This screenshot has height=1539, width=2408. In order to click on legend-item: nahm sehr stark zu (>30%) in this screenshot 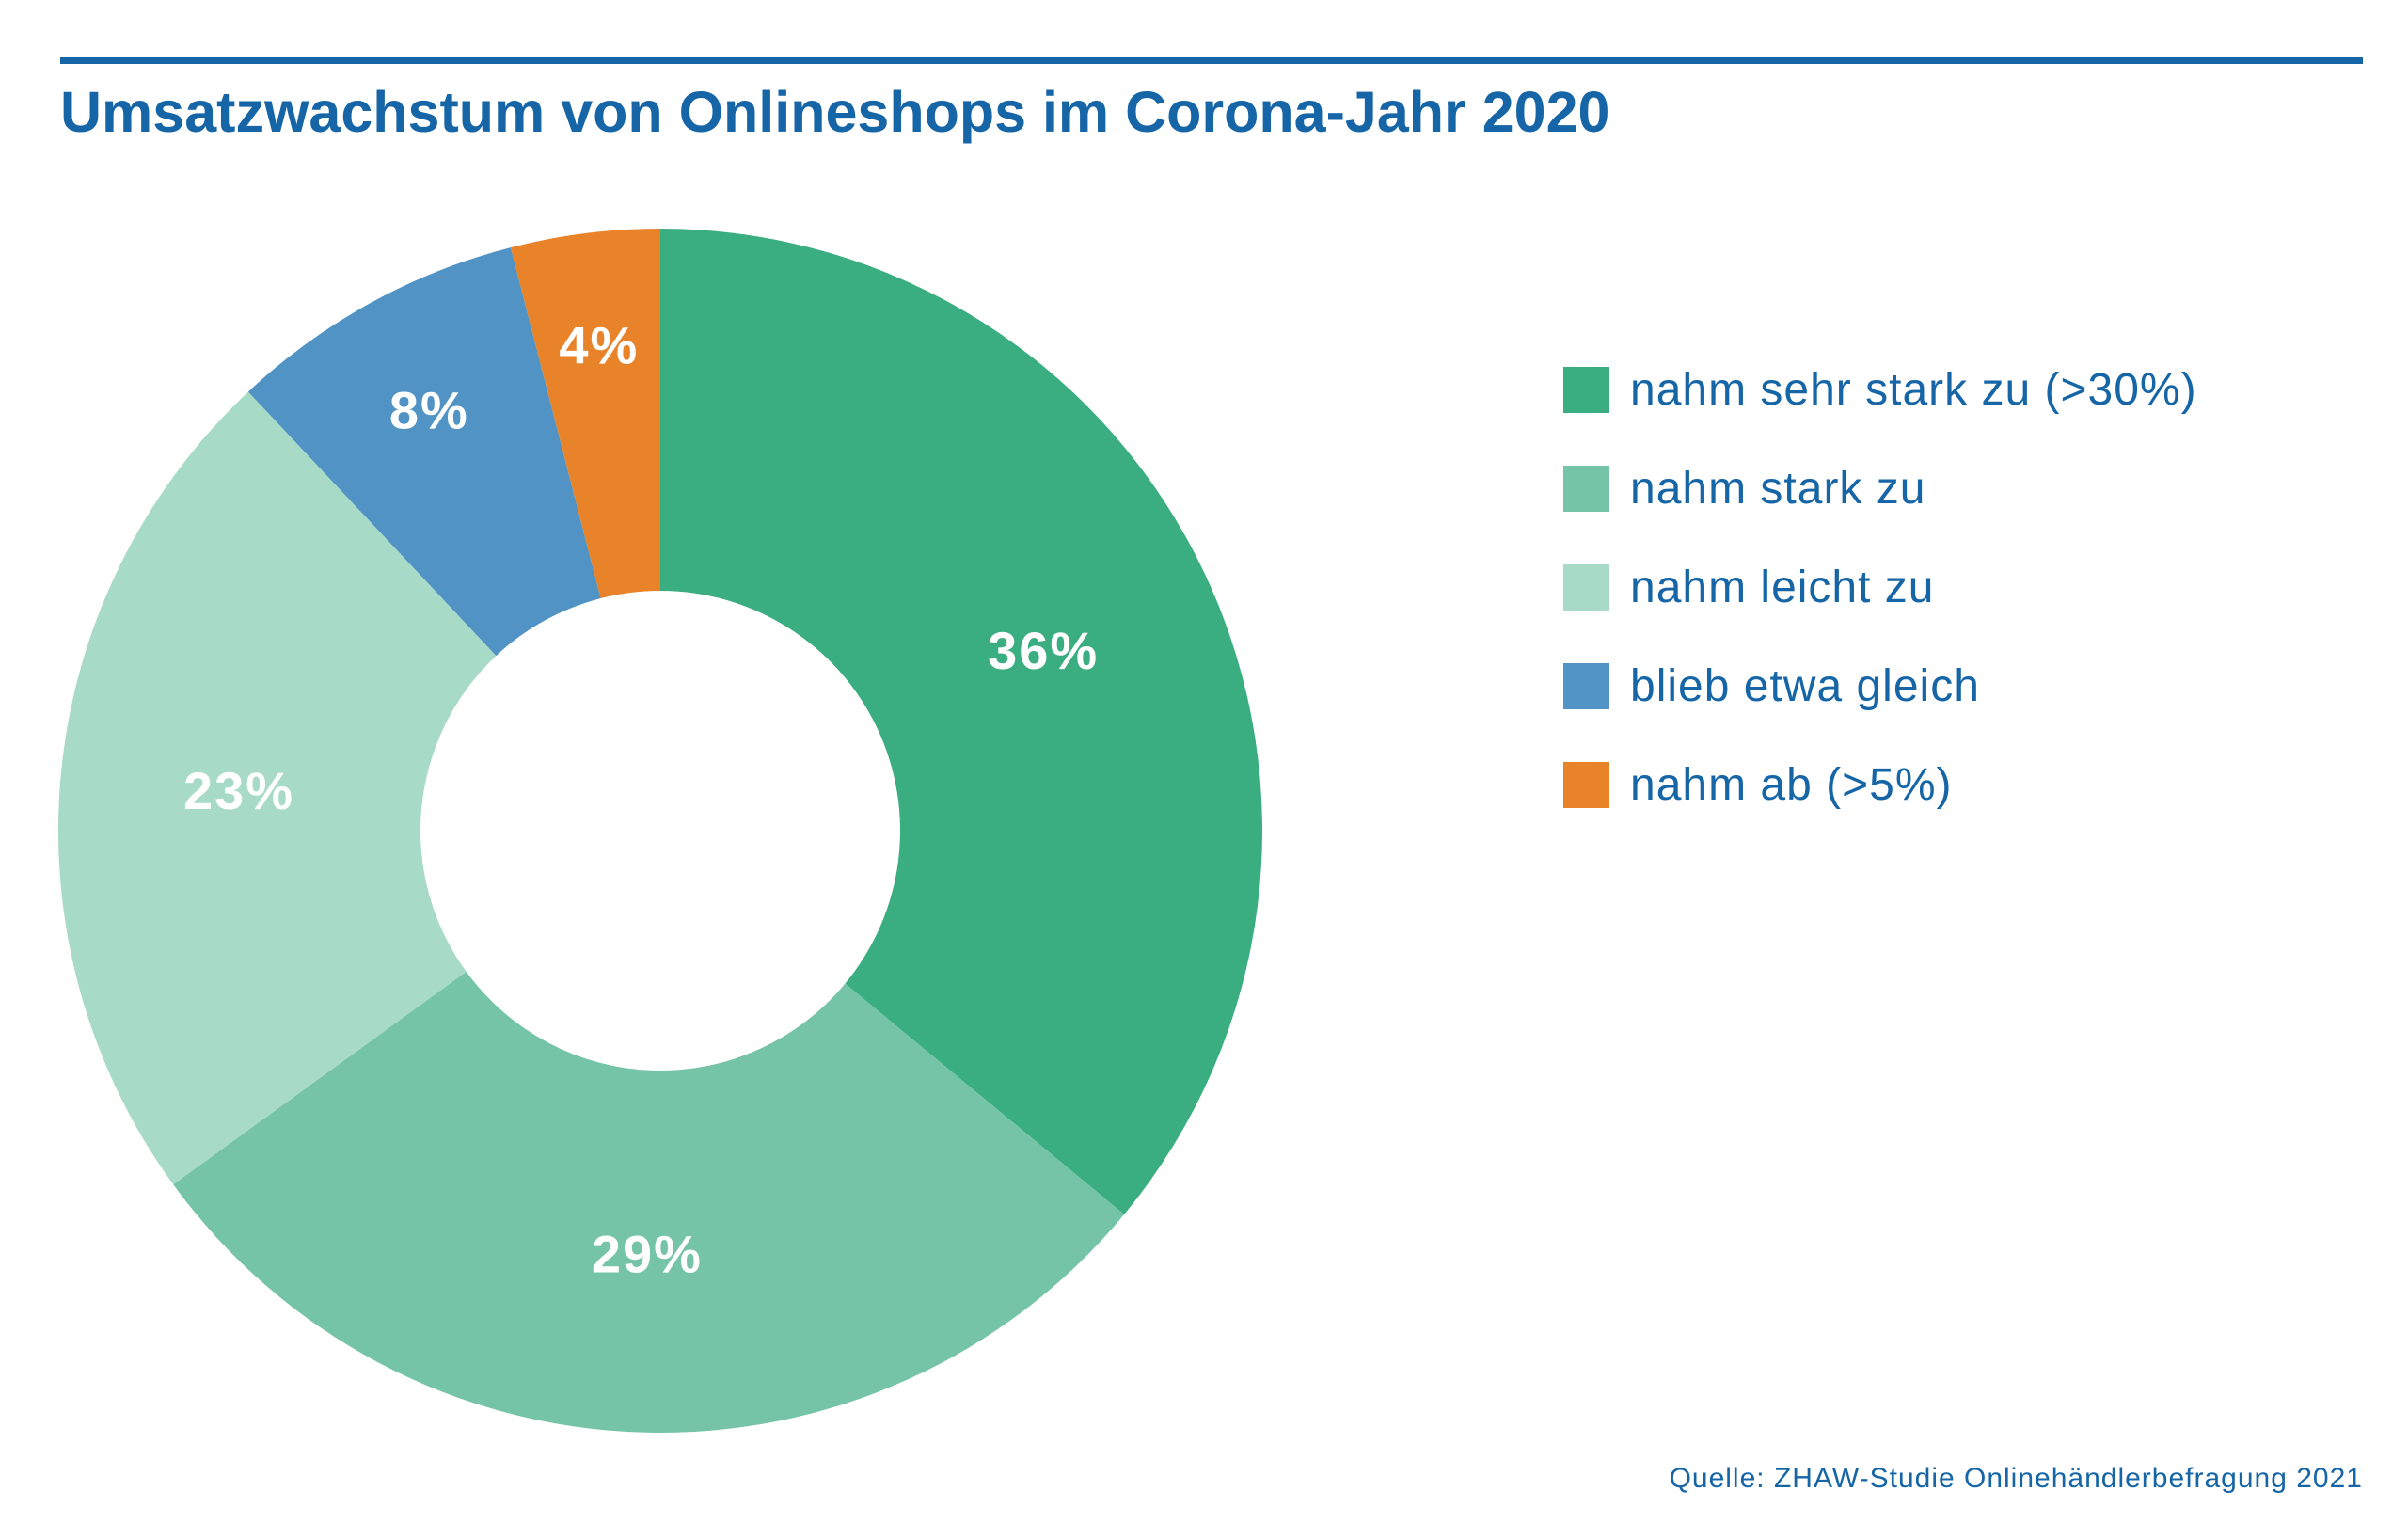, I will do `click(1880, 389)`.